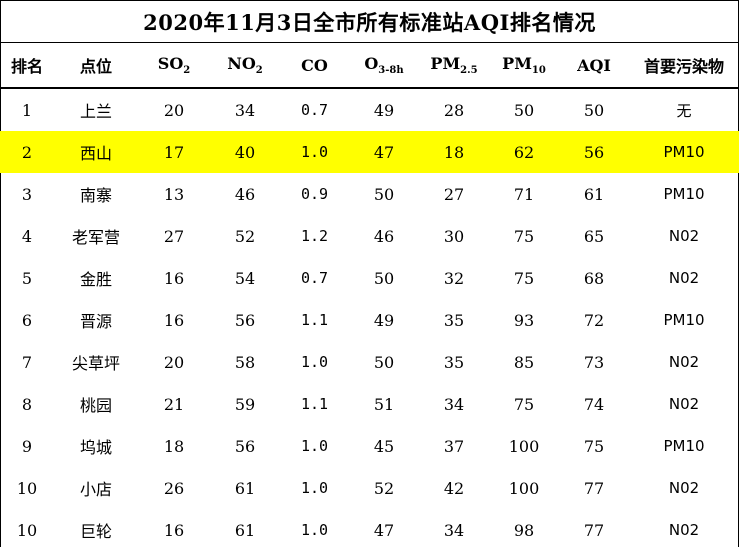 The width and height of the screenshot is (739, 551). I want to click on table-row: 1 上兰 20 34 0.7 49 28 50 50 无, so click(369, 109).